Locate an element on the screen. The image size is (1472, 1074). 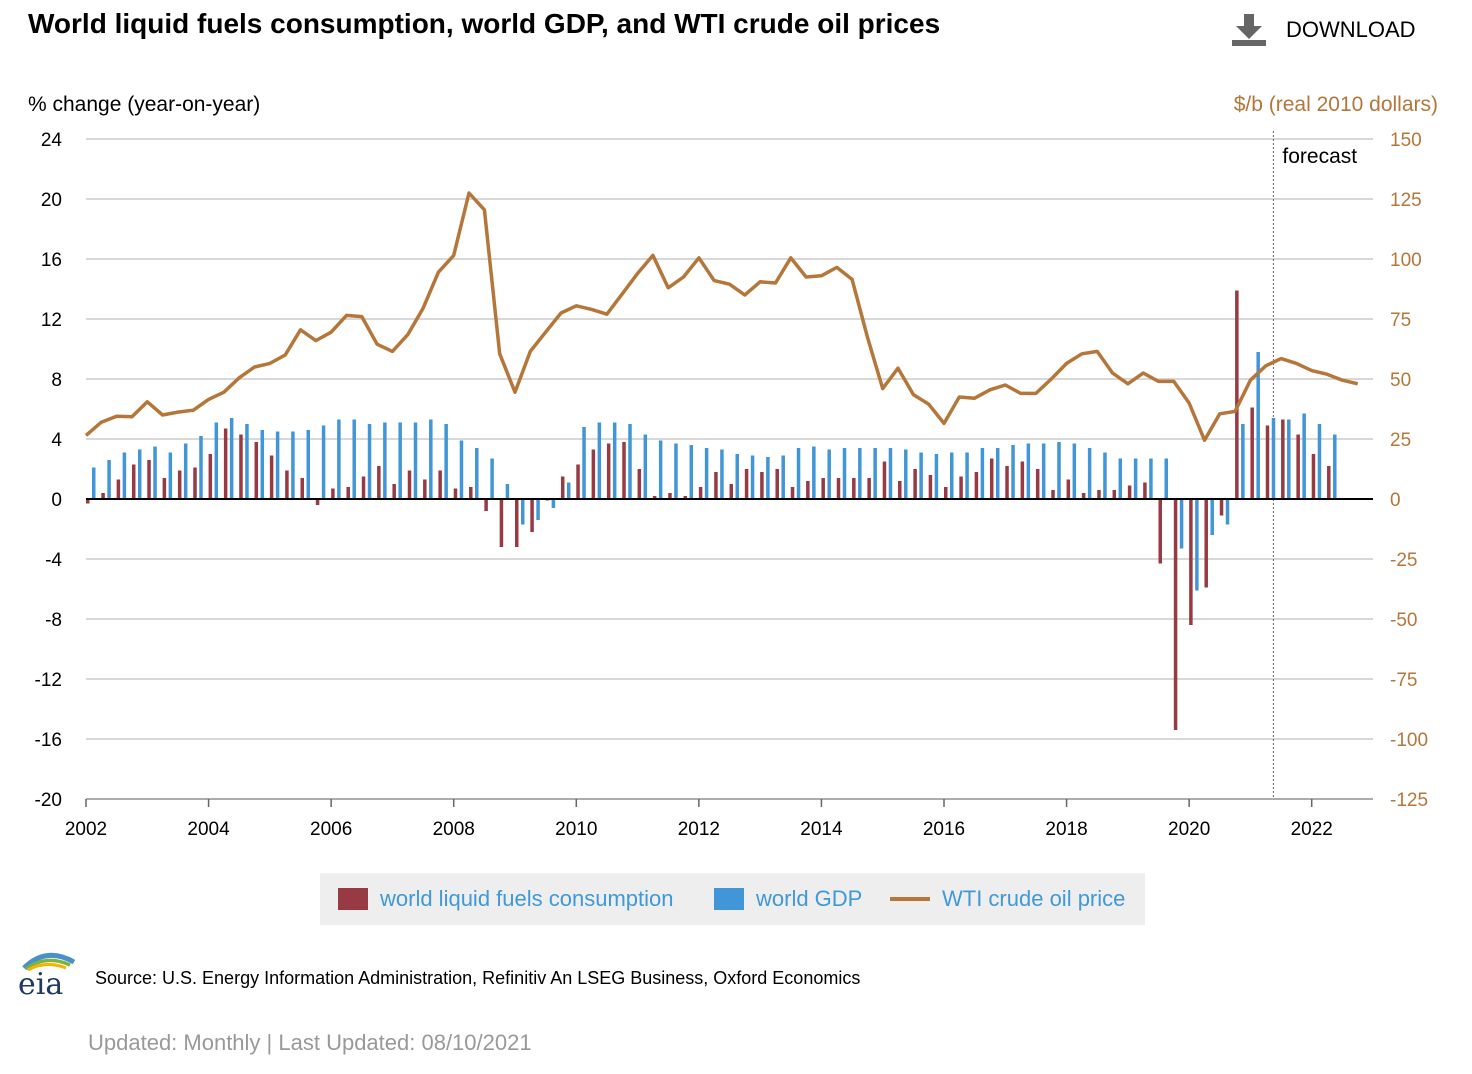
x-tick-label: 2016 is located at coordinates (944, 829).